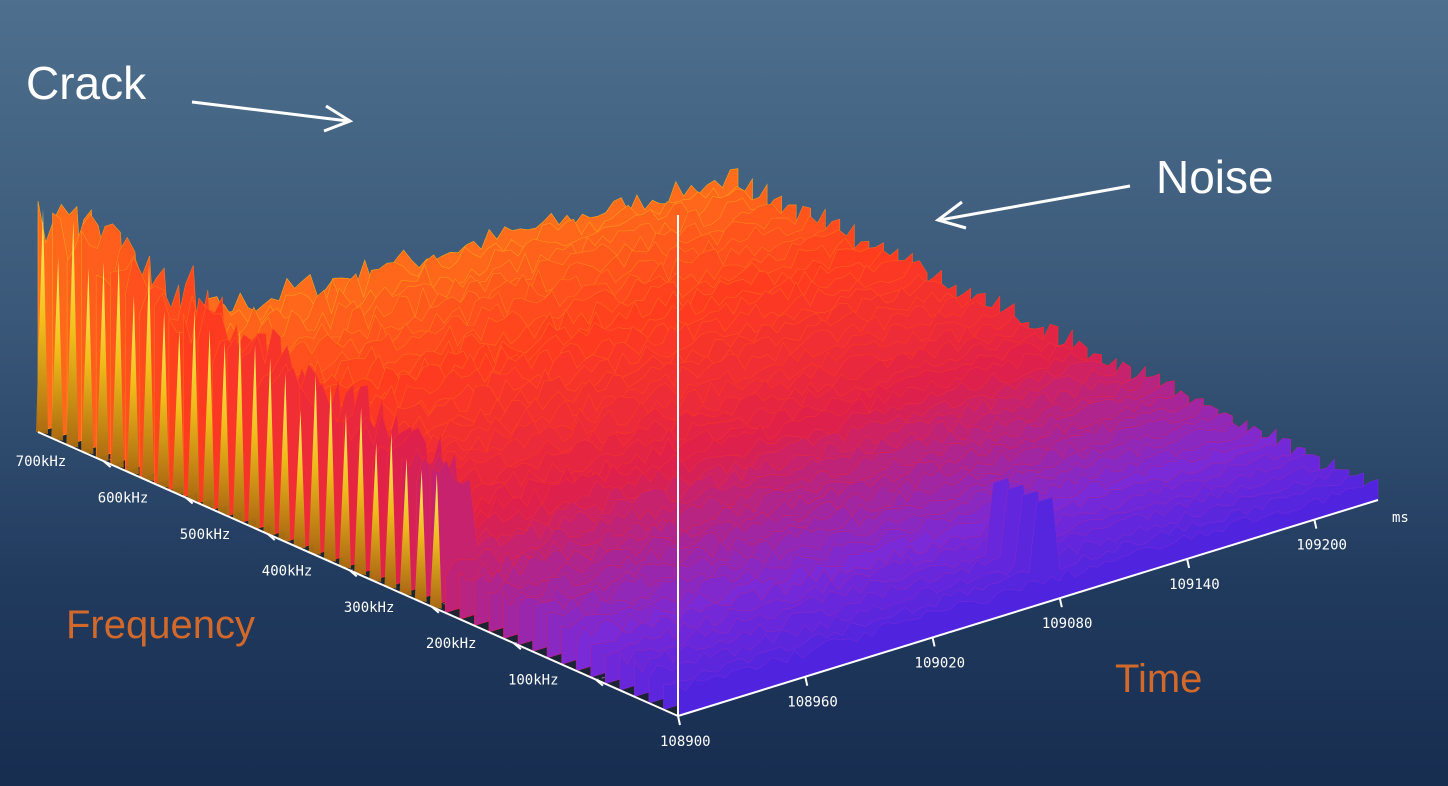 The image size is (1448, 786). Describe the element at coordinates (41, 462) in the screenshot. I see `frequency-tick-label: 700kHz` at that location.